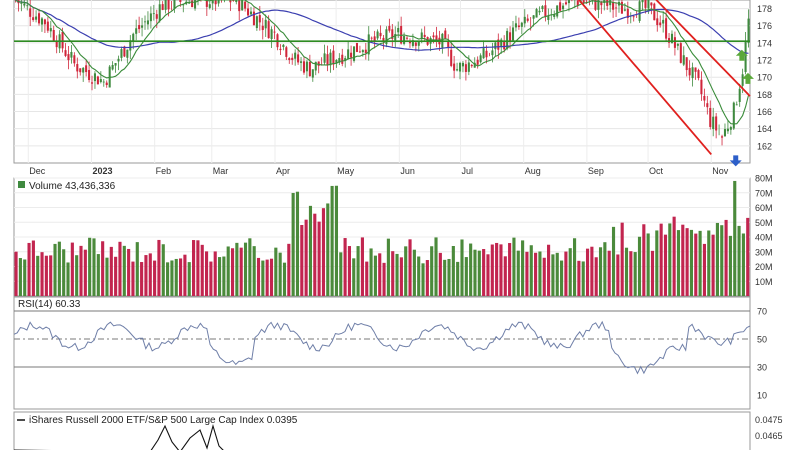  Describe the element at coordinates (764, 193) in the screenshot. I see `volume-y-tick-label: 70M` at that location.